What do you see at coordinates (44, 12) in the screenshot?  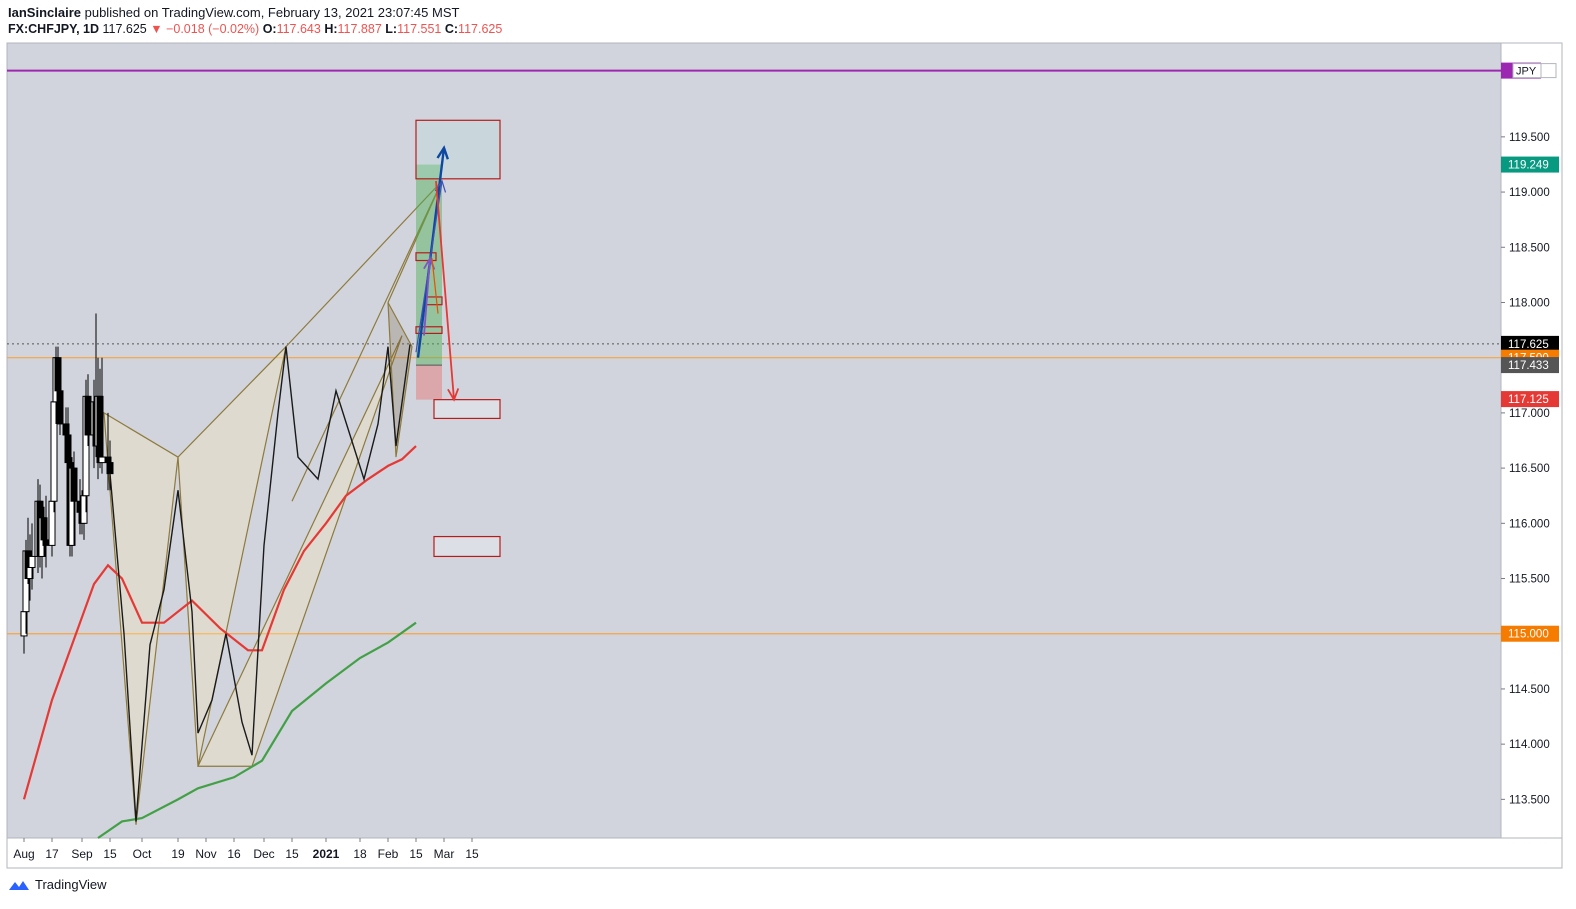 I see `publisher-name: IanSinclaire` at bounding box center [44, 12].